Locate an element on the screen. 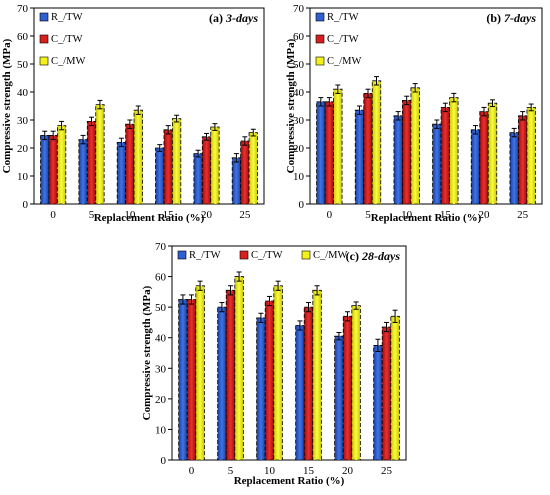 Image resolution: width=550 pixels, height=495 pixels. legend-entry: C_/MW is located at coordinates (344, 61).